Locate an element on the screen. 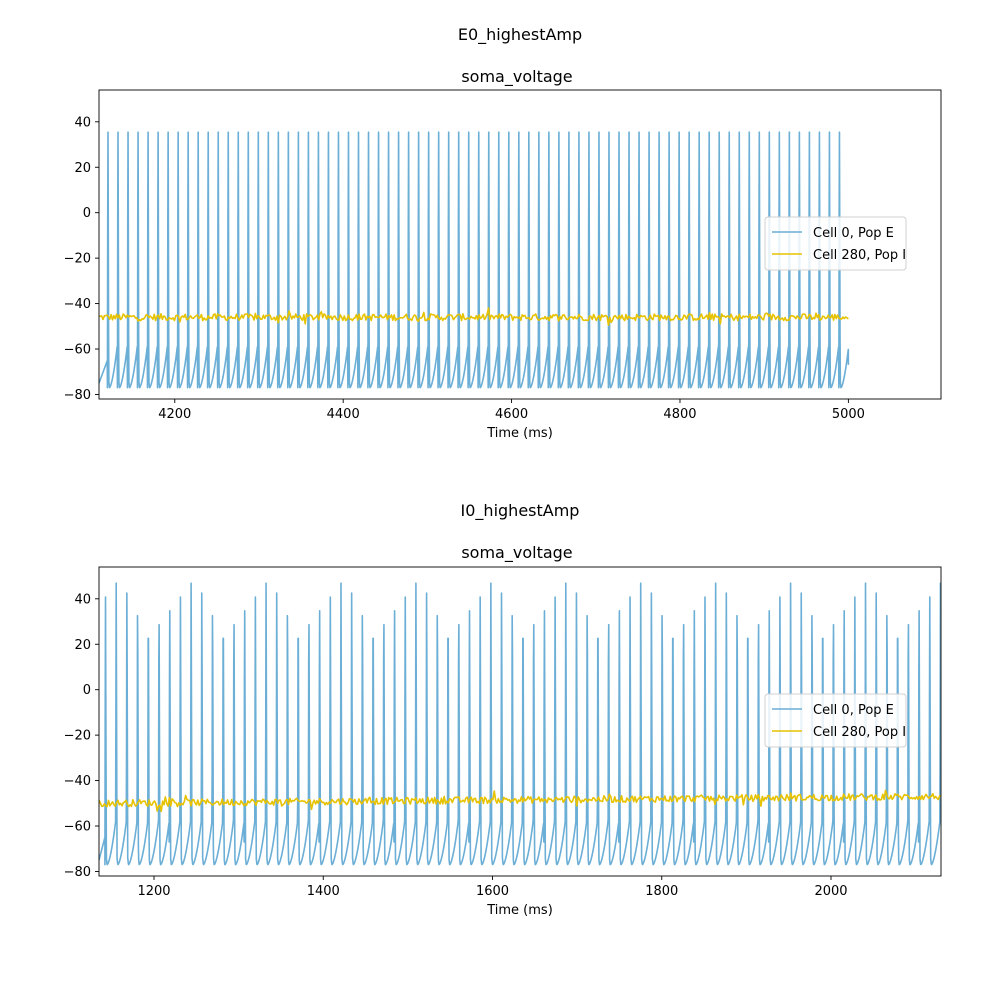 Image resolution: width=1000 pixels, height=1004 pixels. x-tick-label: 1600 is located at coordinates (492, 891).